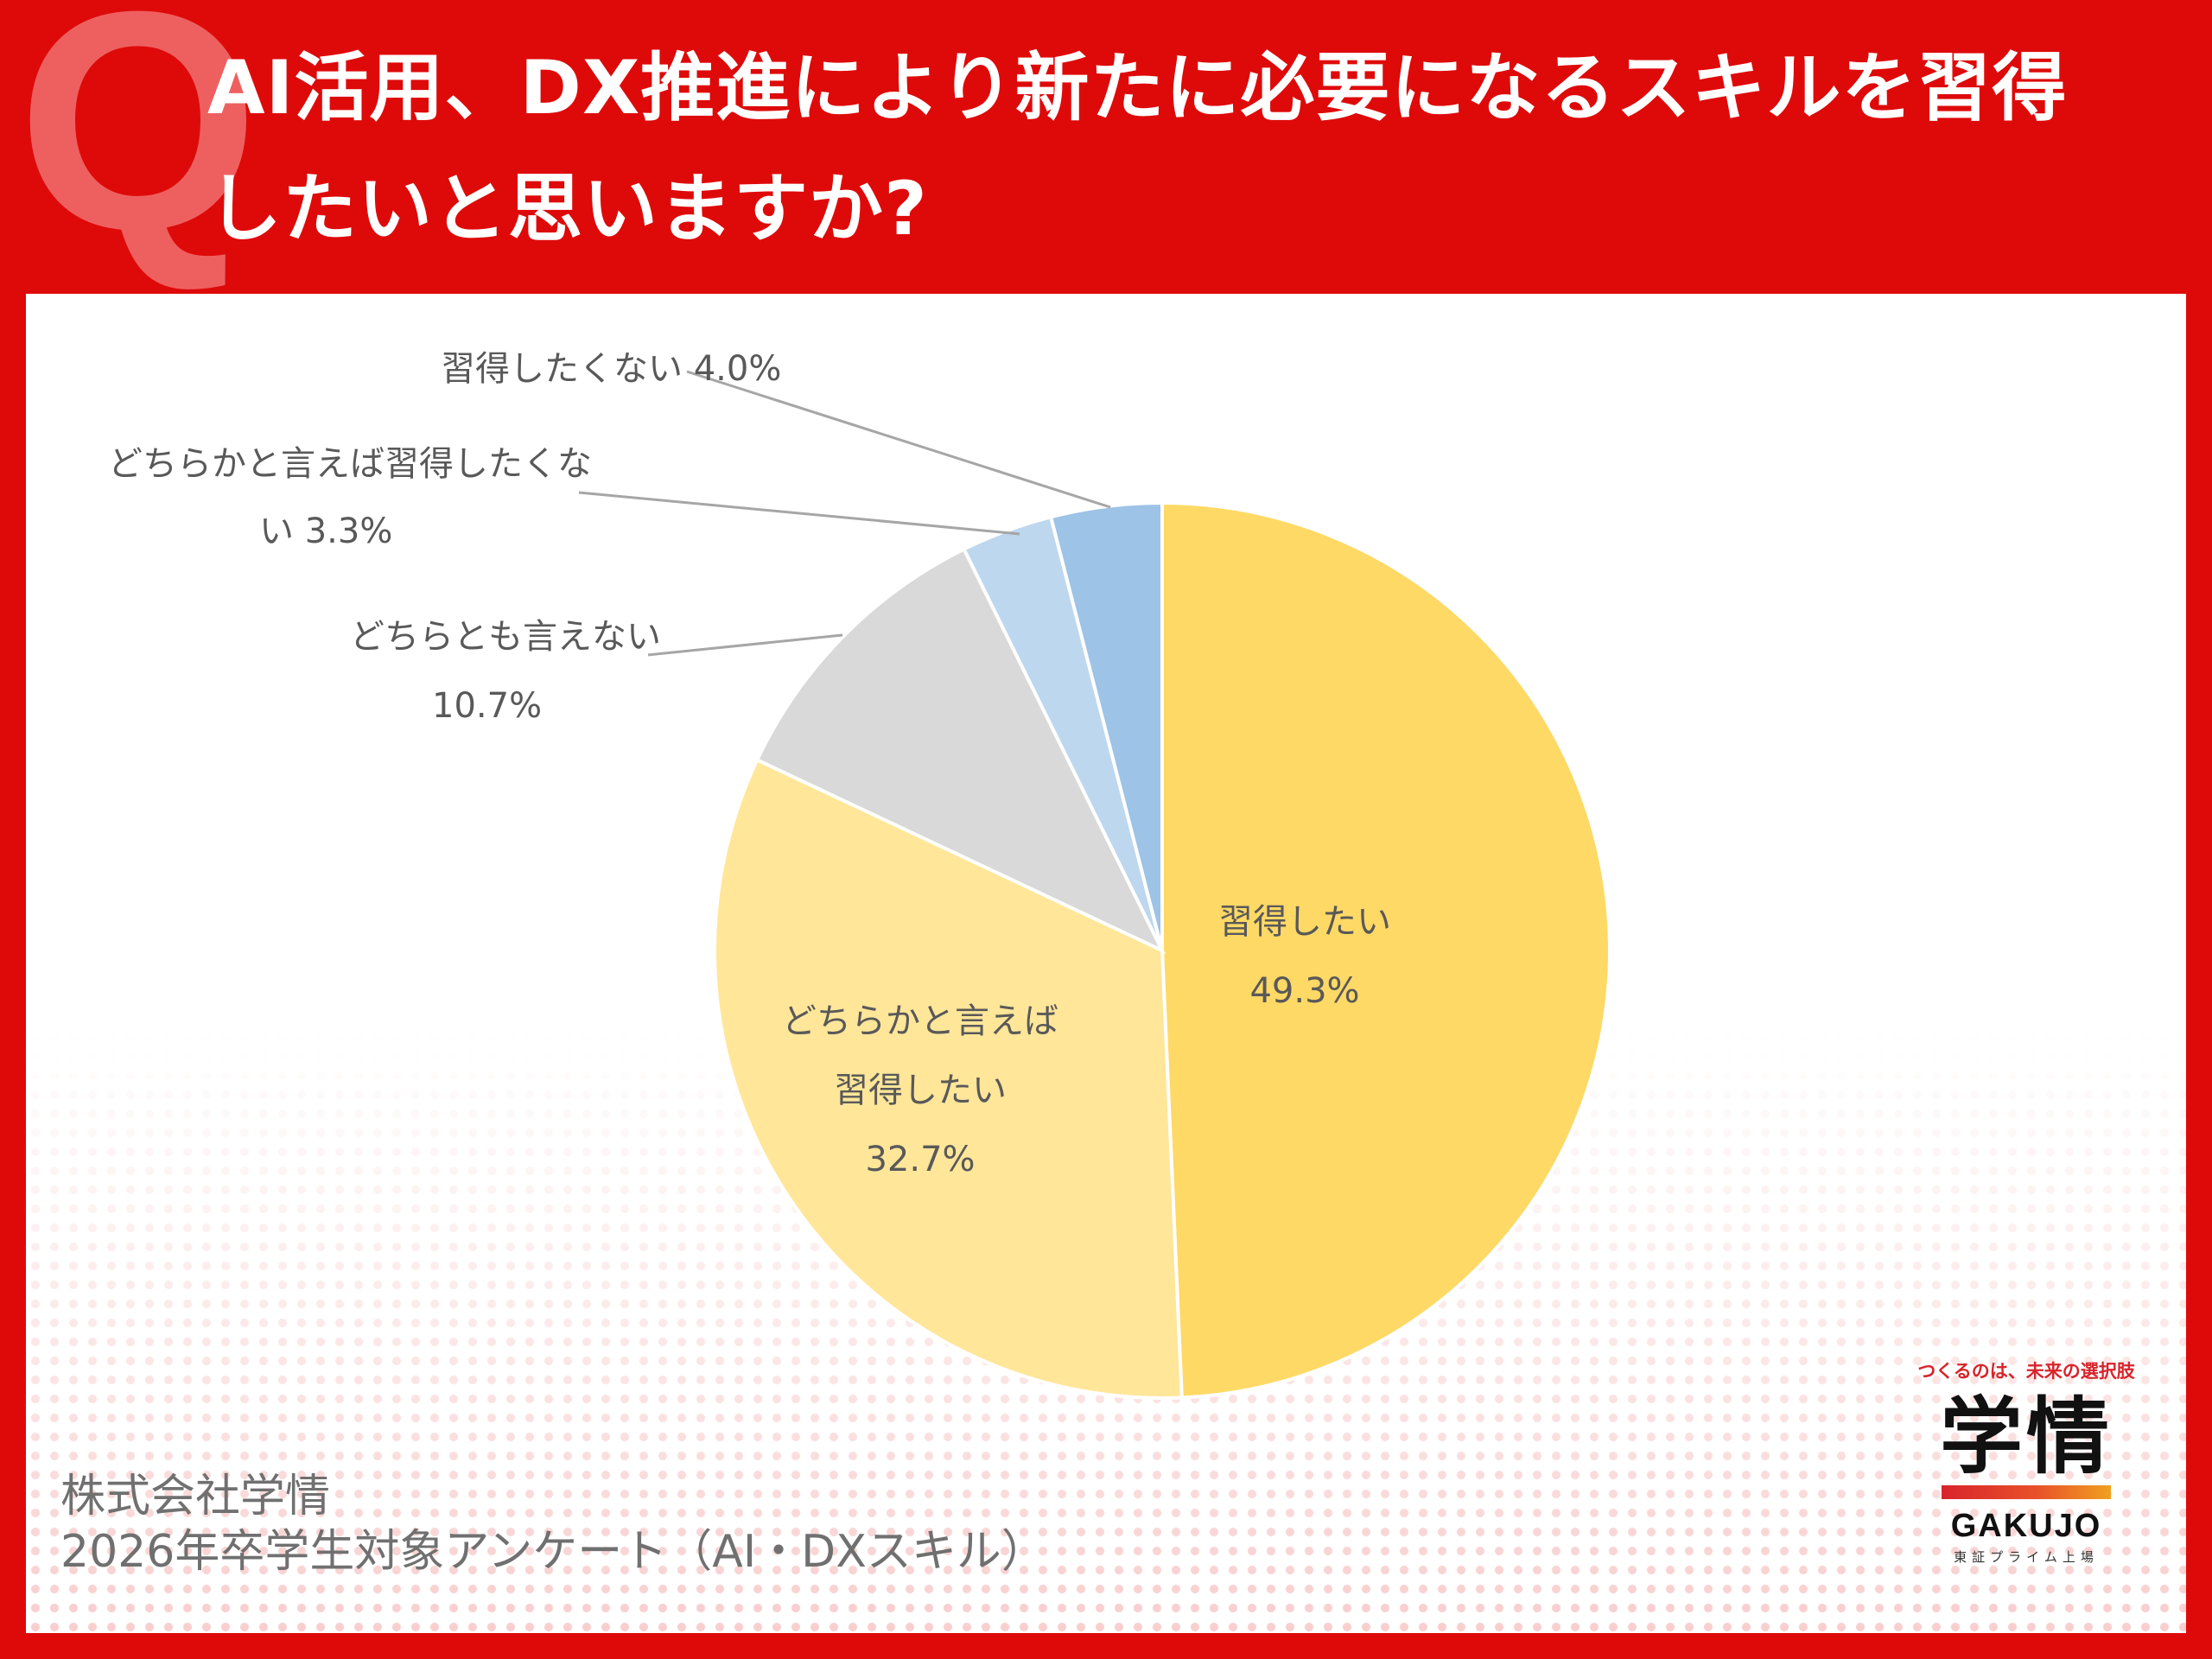 The image size is (2212, 1659). Describe the element at coordinates (325, 531) in the screenshot. I see `label-s3-line2: い 3.3%` at that location.